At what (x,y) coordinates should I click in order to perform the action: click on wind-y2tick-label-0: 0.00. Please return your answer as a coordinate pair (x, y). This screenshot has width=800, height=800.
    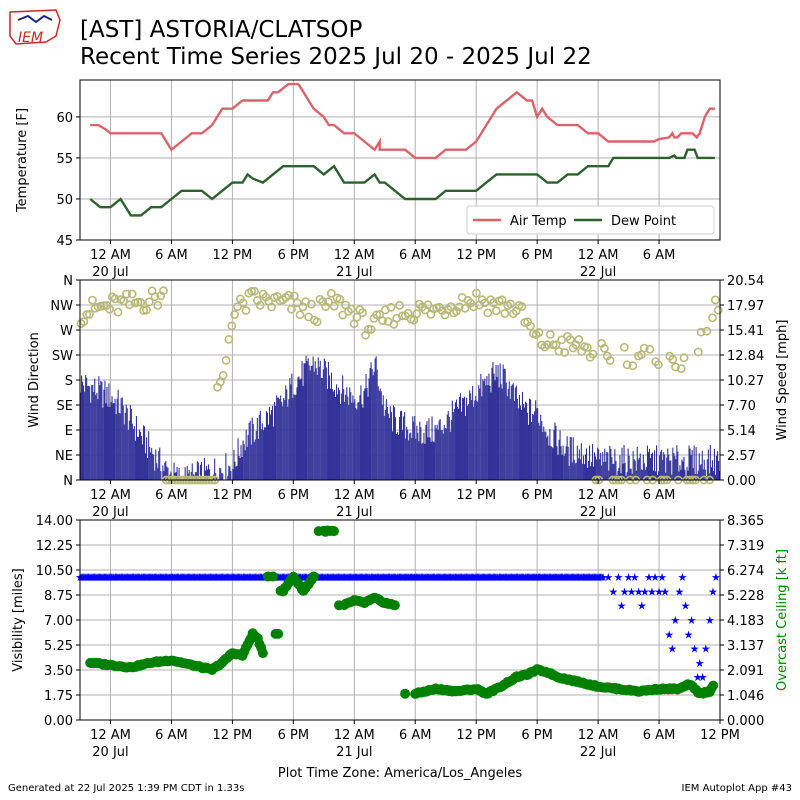
    Looking at the image, I should click on (741, 481).